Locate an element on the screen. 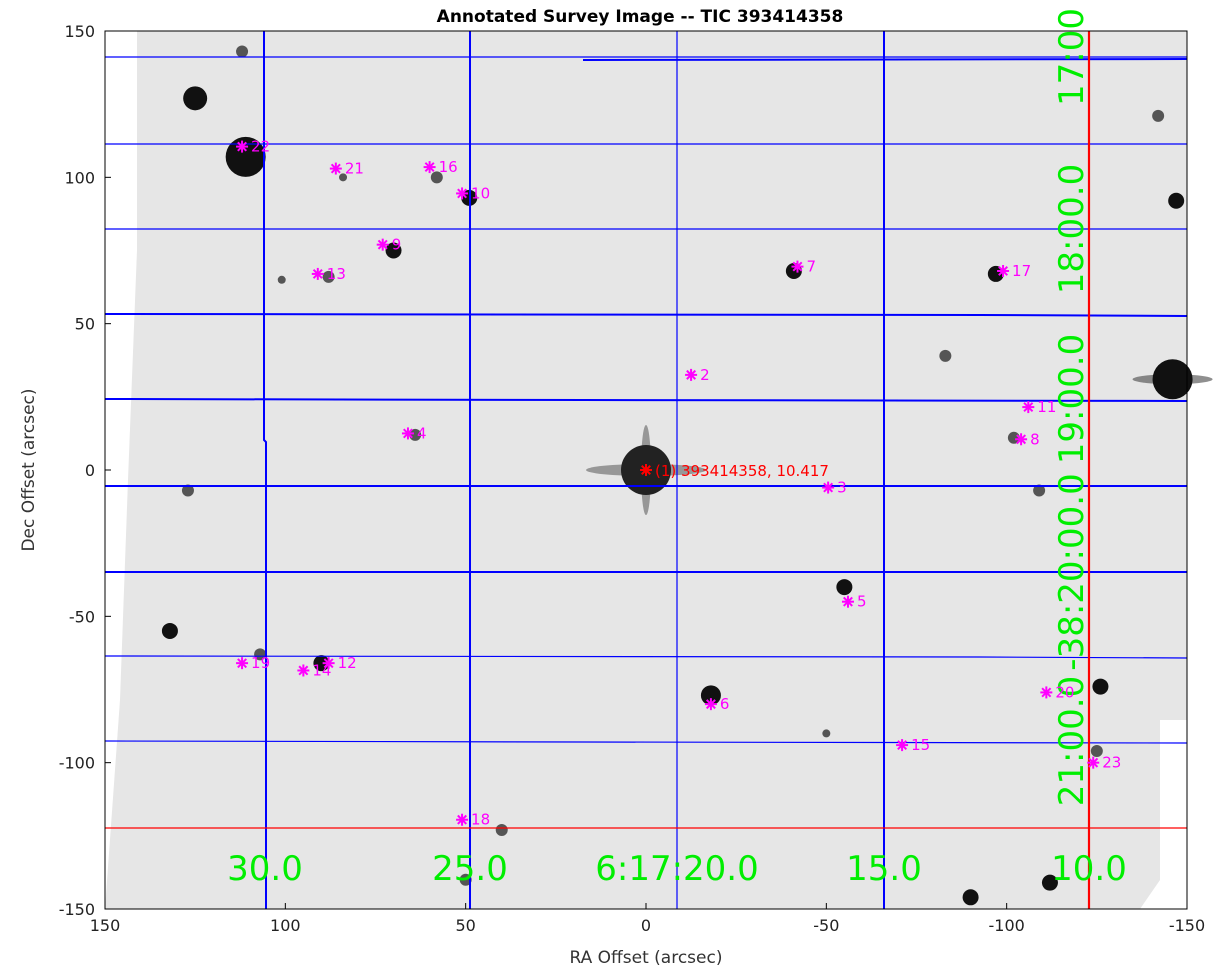 The width and height of the screenshot is (1232, 972). source-label: 11 is located at coordinates (1046, 407).